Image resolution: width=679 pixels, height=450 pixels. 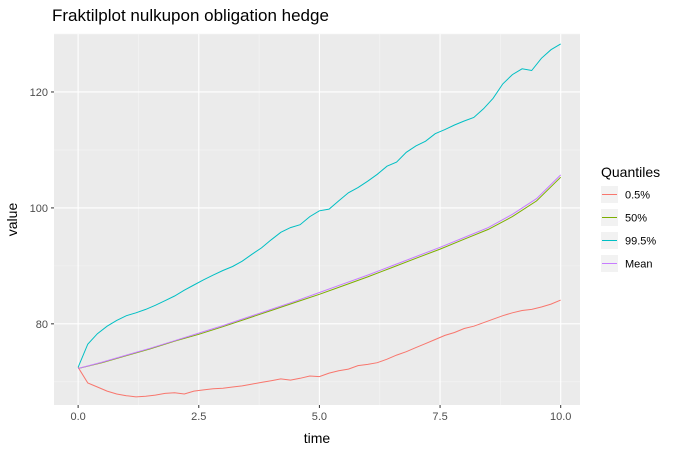 What do you see at coordinates (12, 220) in the screenshot?
I see `y-axis-title: value` at bounding box center [12, 220].